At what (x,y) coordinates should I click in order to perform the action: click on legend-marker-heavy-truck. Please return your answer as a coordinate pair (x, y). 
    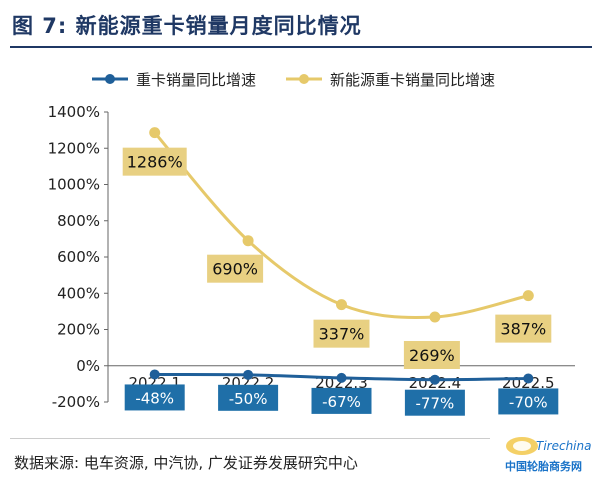
    Looking at the image, I should click on (110, 79).